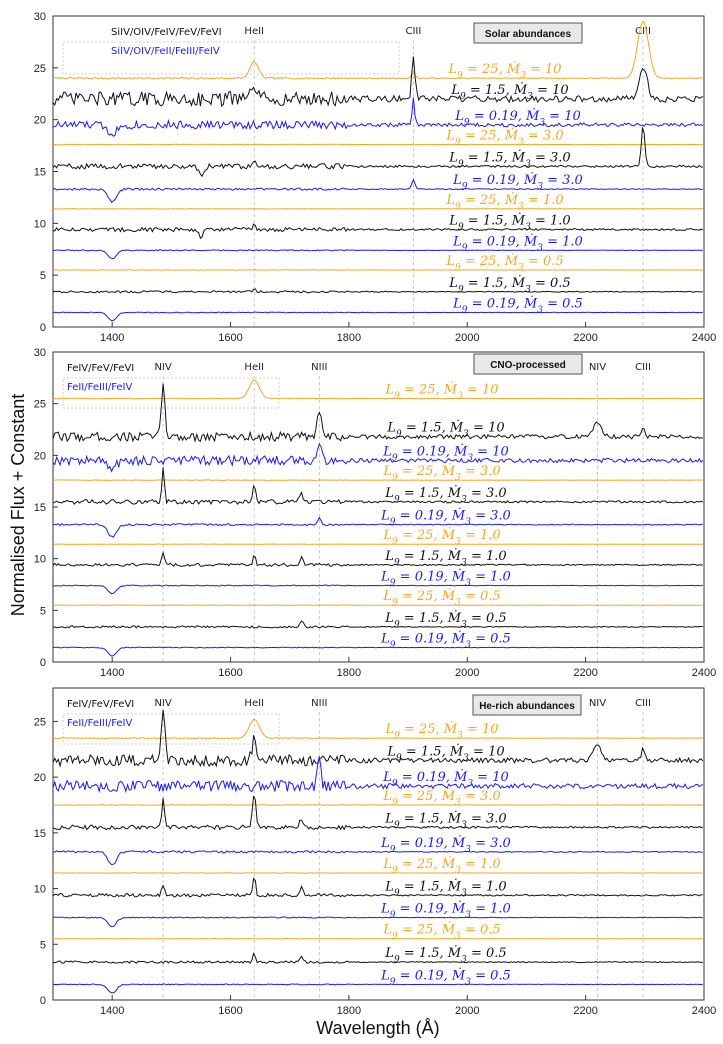  What do you see at coordinates (319, 703) in the screenshot?
I see `line-id-label: NIII` at bounding box center [319, 703].